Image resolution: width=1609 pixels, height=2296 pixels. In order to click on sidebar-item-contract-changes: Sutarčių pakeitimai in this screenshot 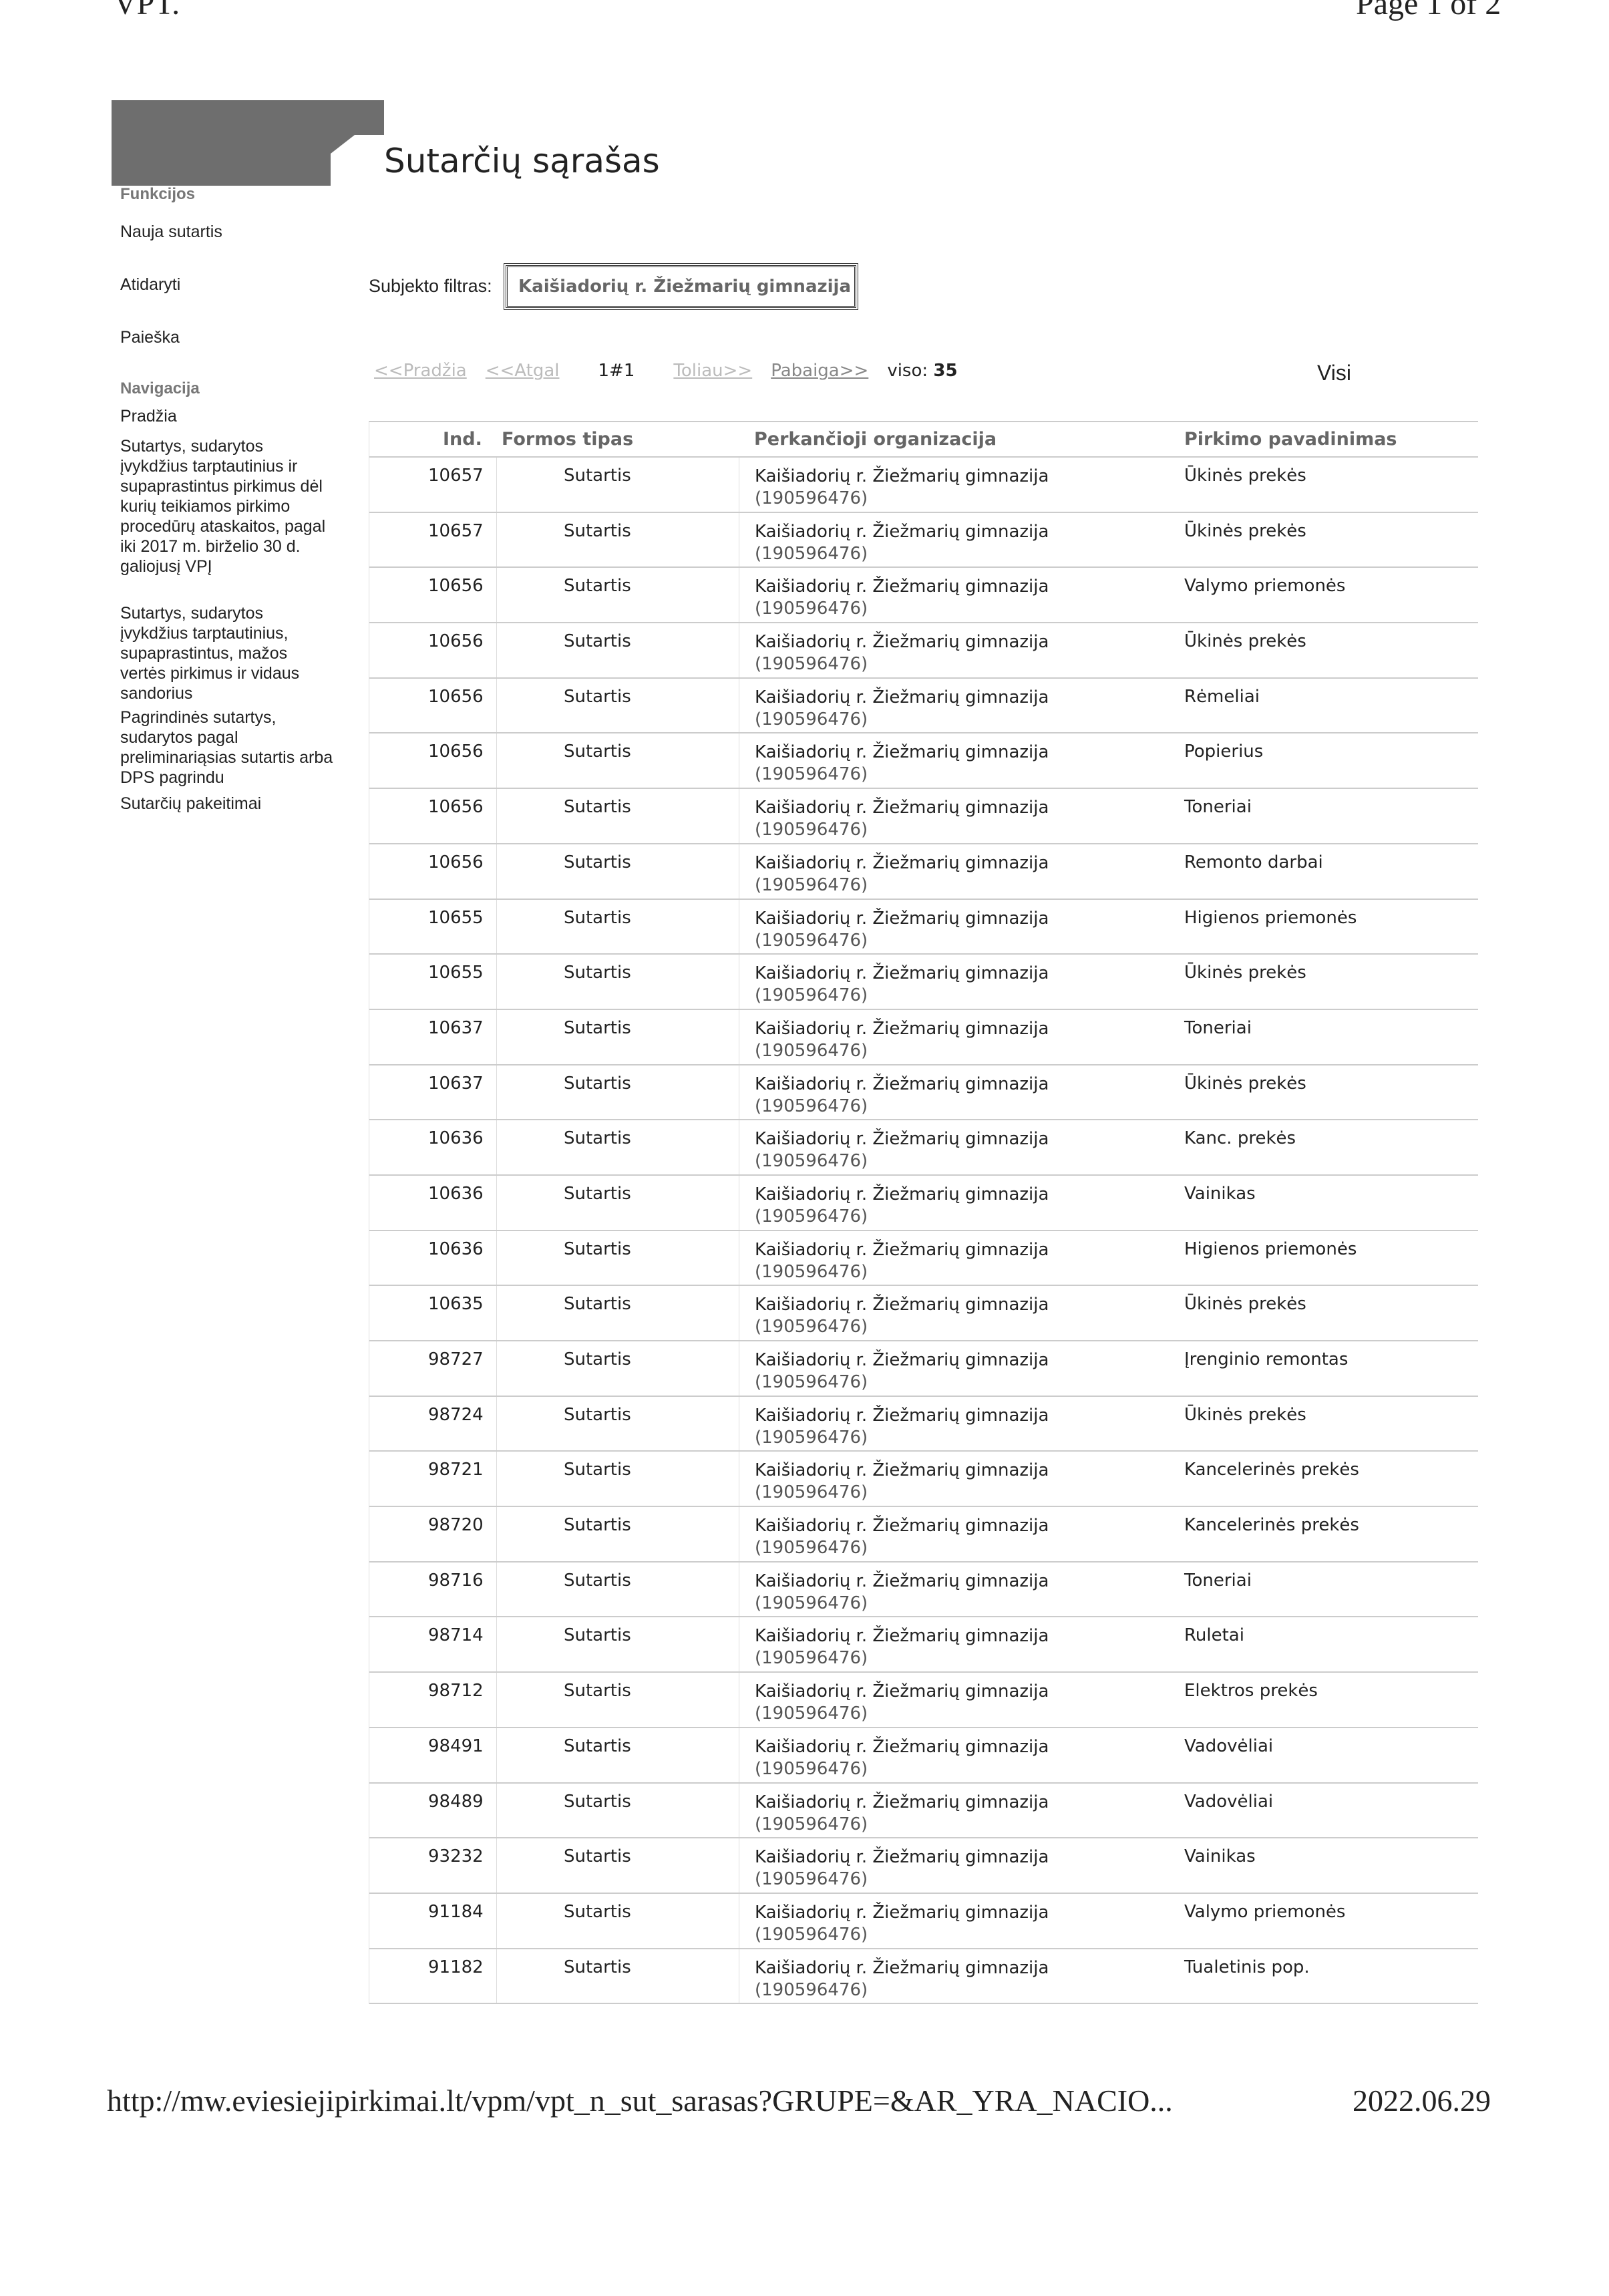, I will do `click(191, 803)`.